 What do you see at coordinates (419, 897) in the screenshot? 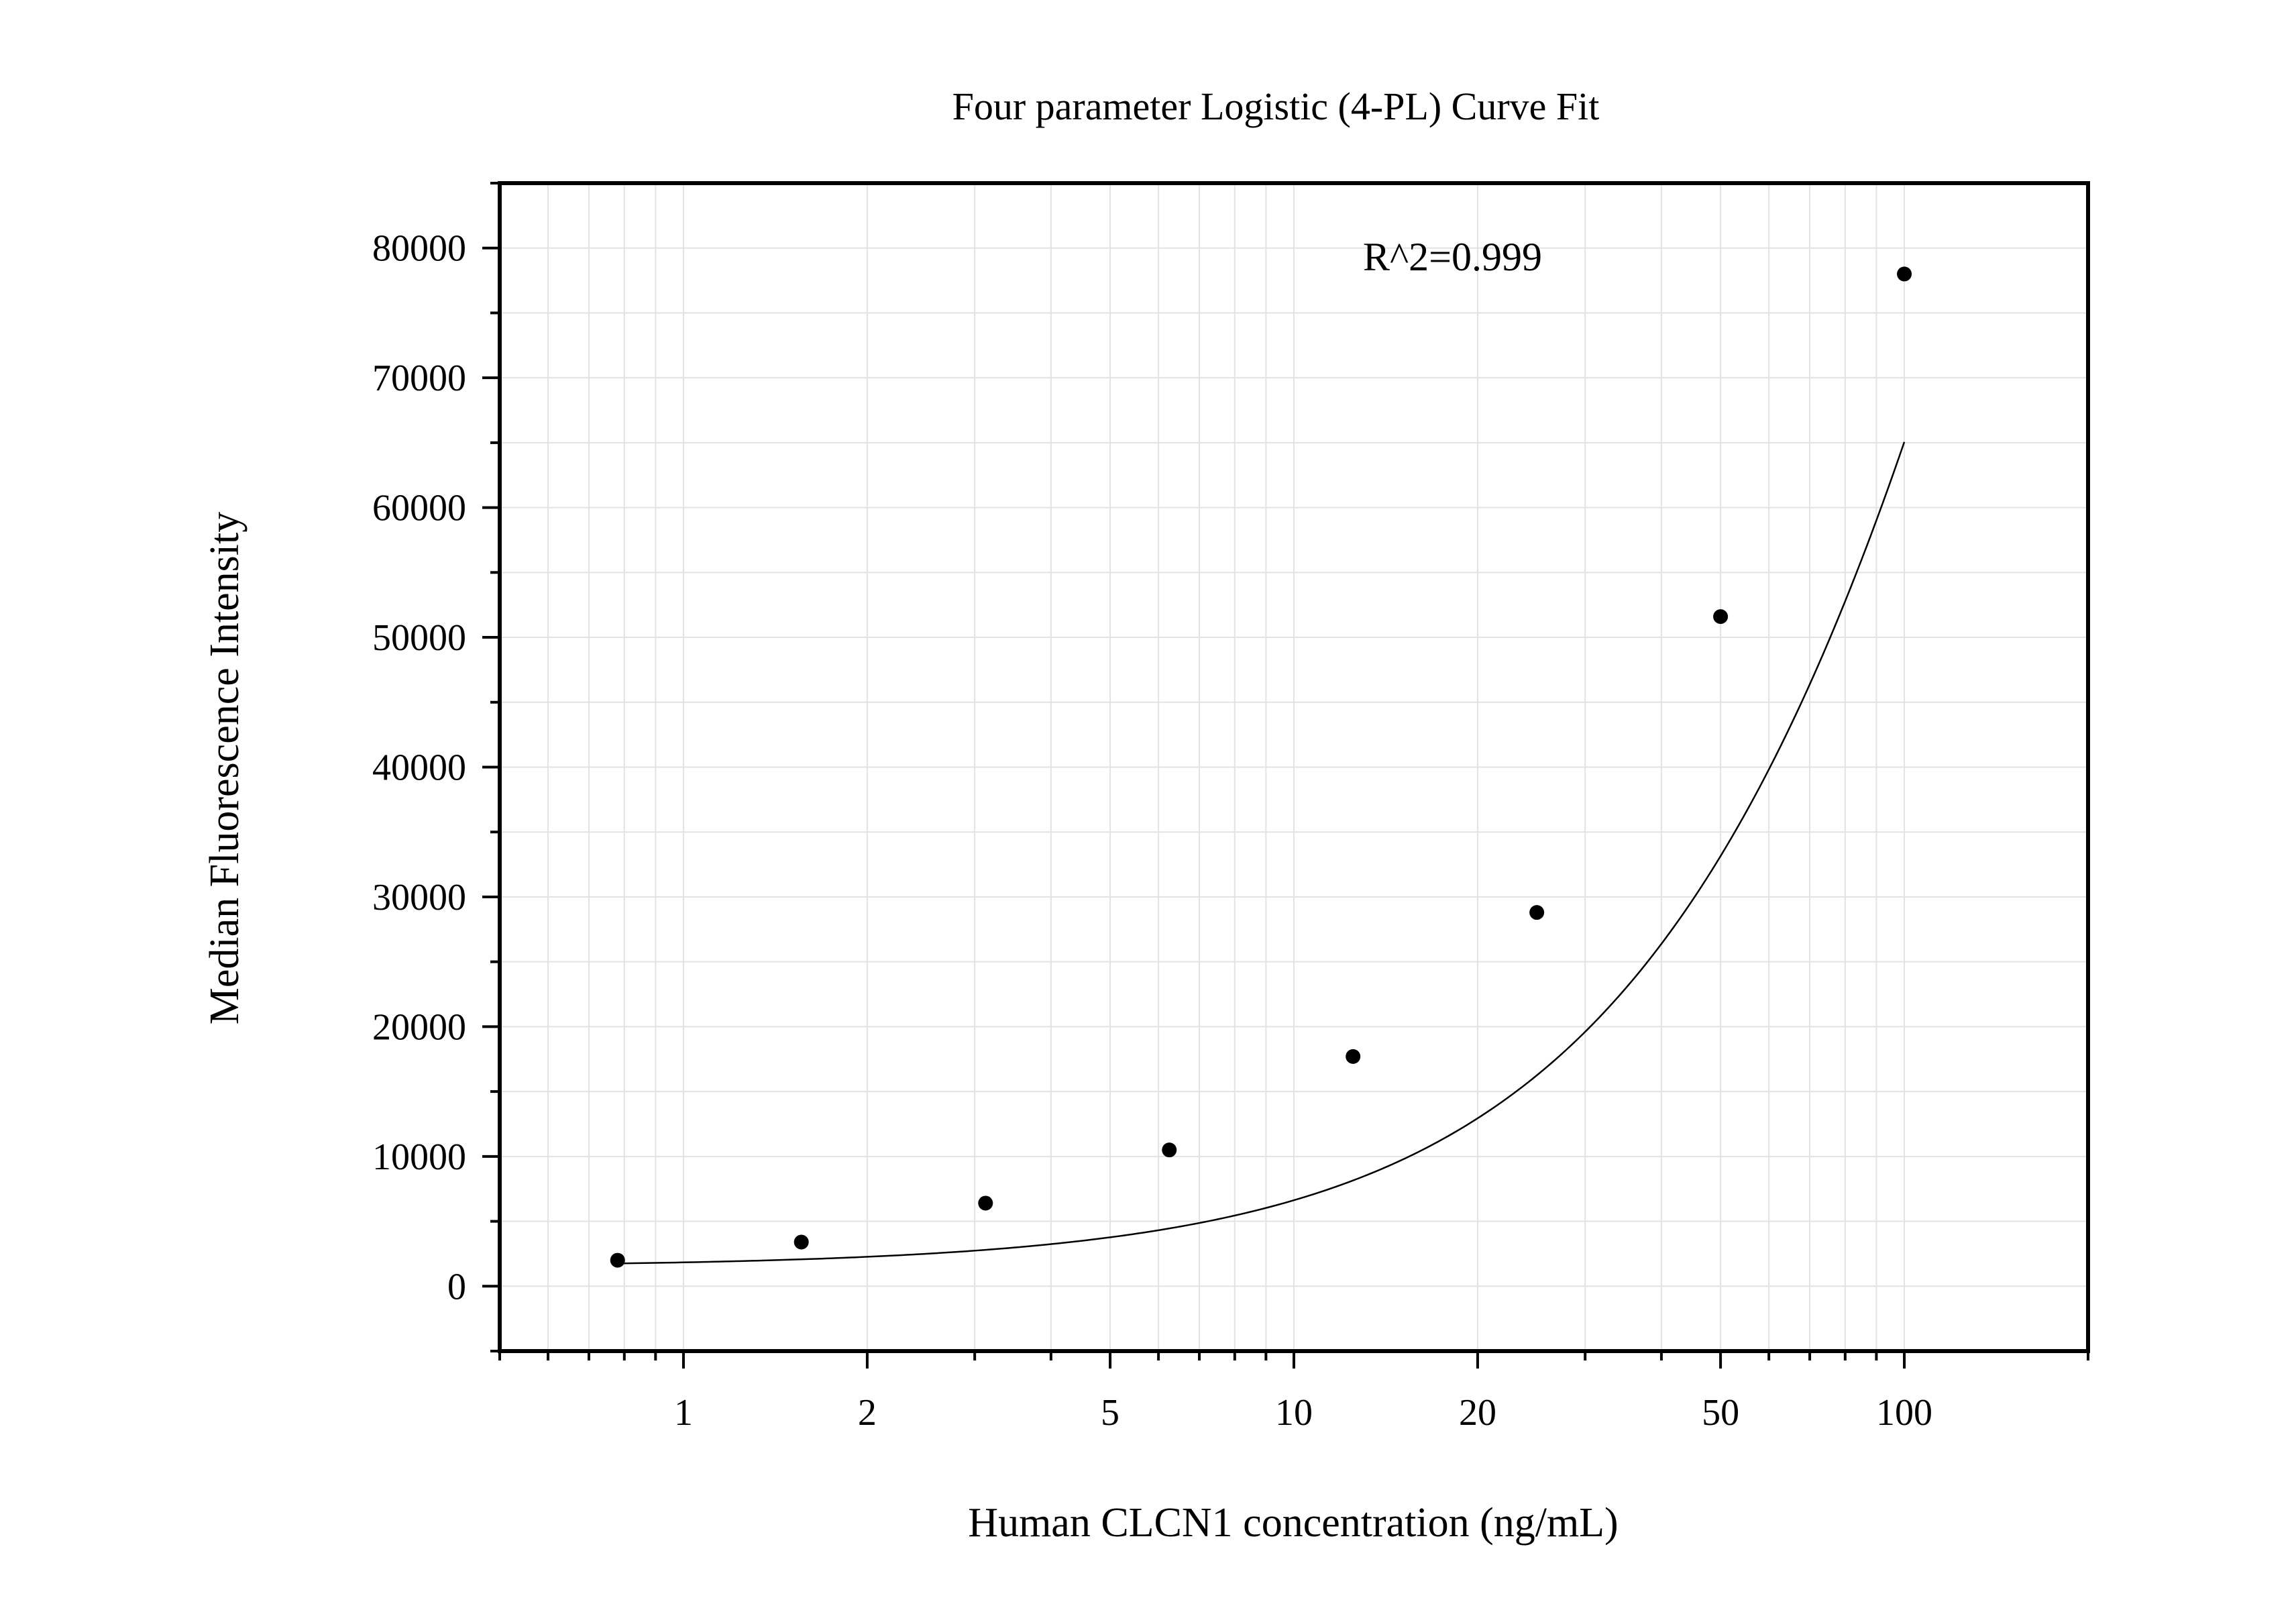
I see `y-tick-label: 30000` at bounding box center [419, 897].